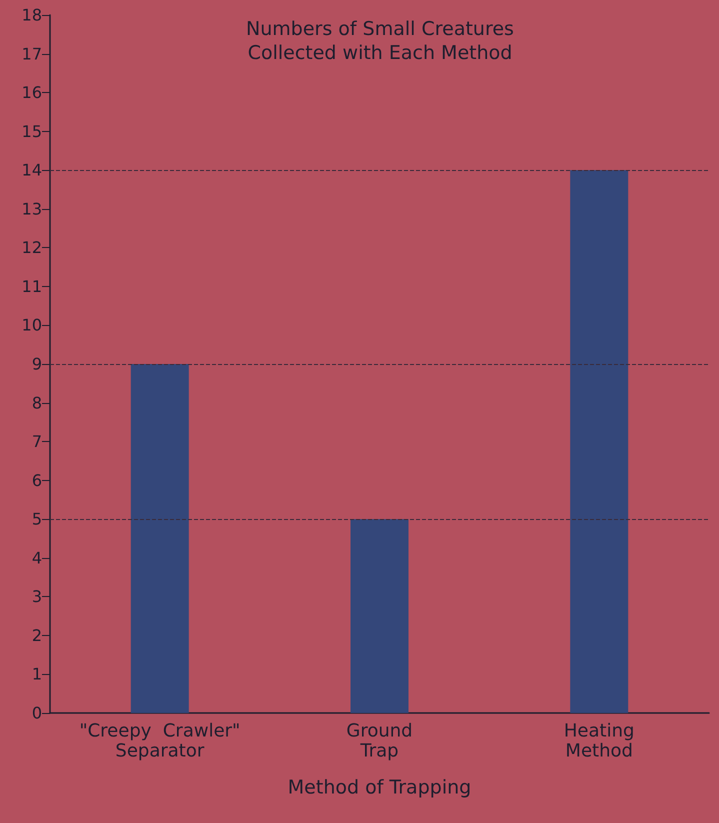 The height and width of the screenshot is (823, 719). What do you see at coordinates (159, 741) in the screenshot?
I see `x-tick-label: "Creepy Crawler" Separator` at bounding box center [159, 741].